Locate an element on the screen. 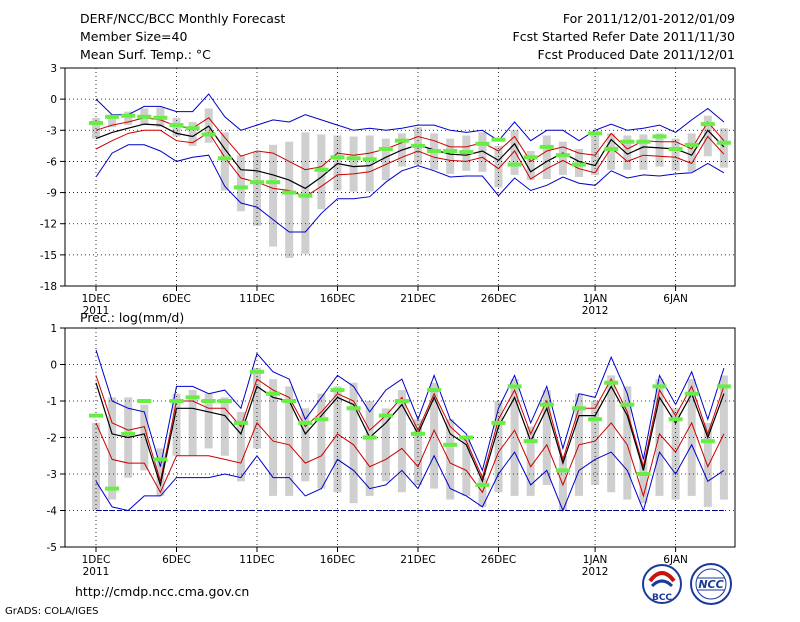  precip-xtick-label: 6DEC is located at coordinates (176, 560).